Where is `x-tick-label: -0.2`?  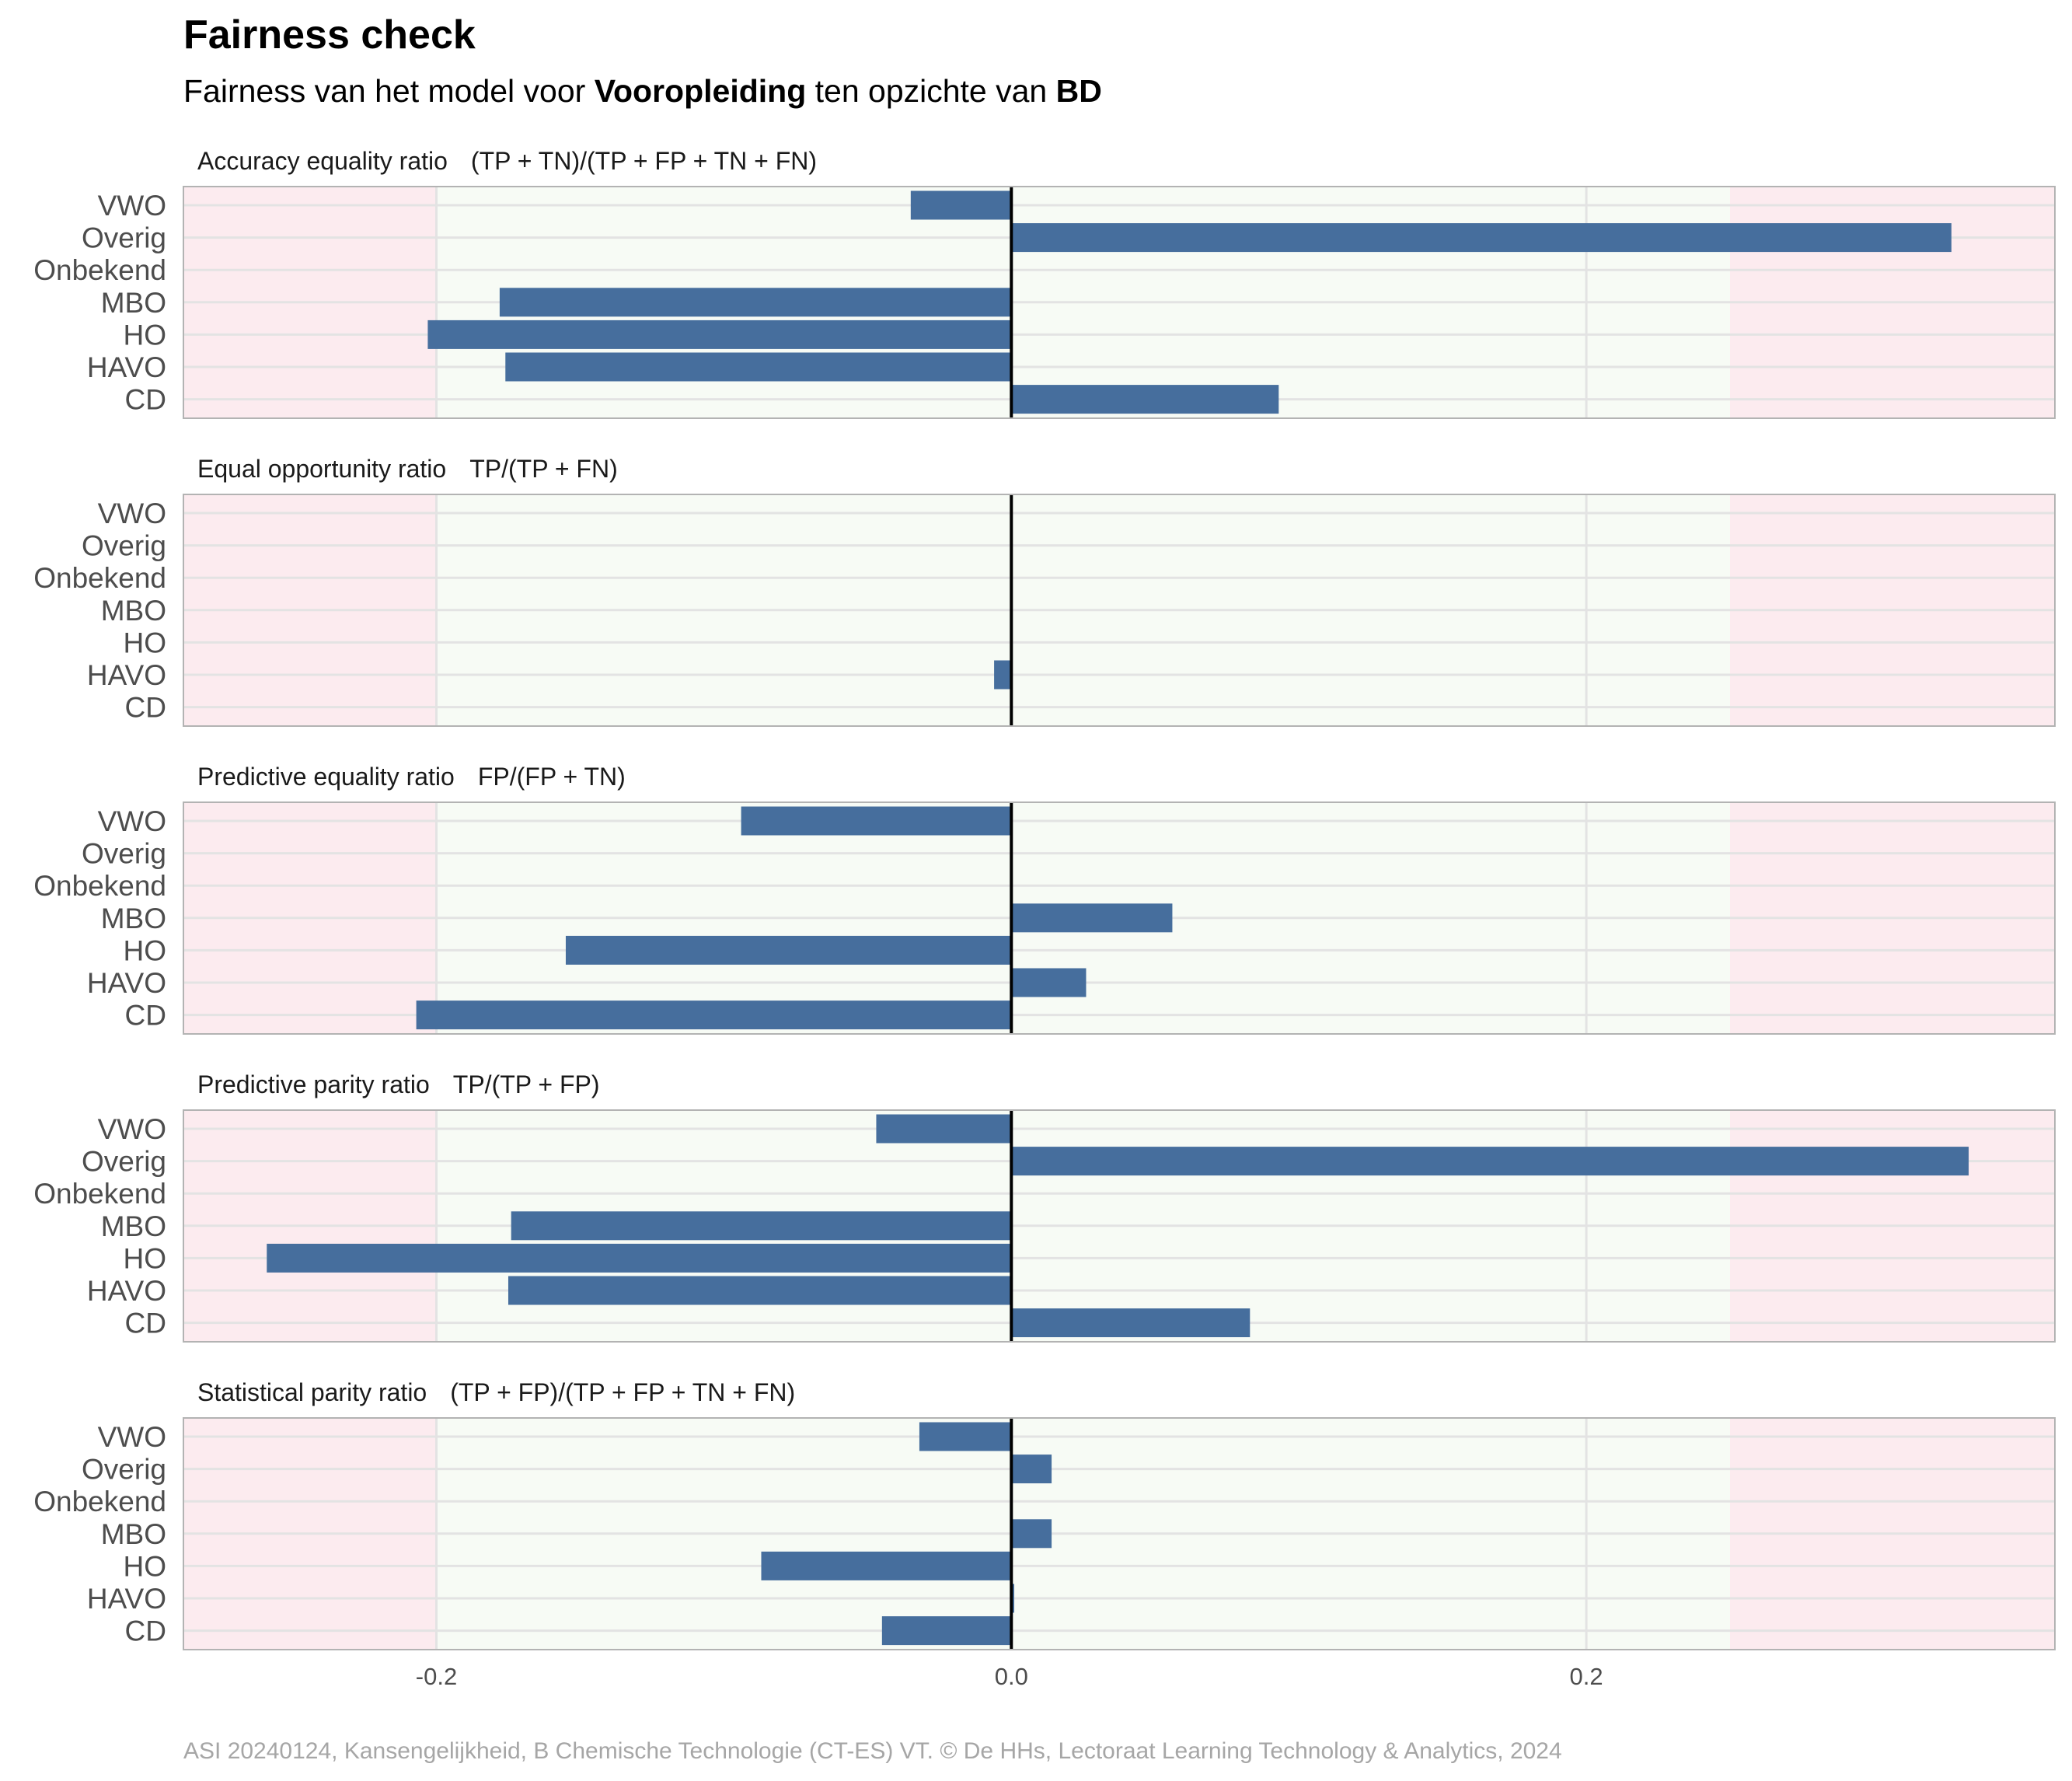
x-tick-label: -0.2 is located at coordinates (437, 1676).